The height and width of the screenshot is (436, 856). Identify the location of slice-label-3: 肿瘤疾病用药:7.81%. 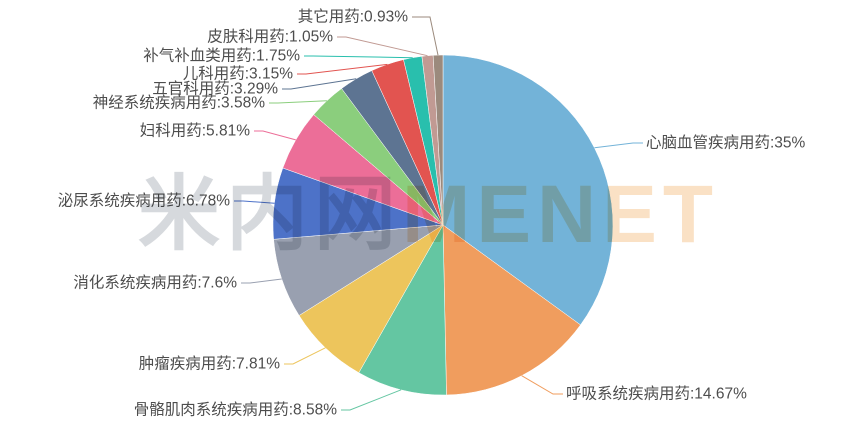
(209, 364).